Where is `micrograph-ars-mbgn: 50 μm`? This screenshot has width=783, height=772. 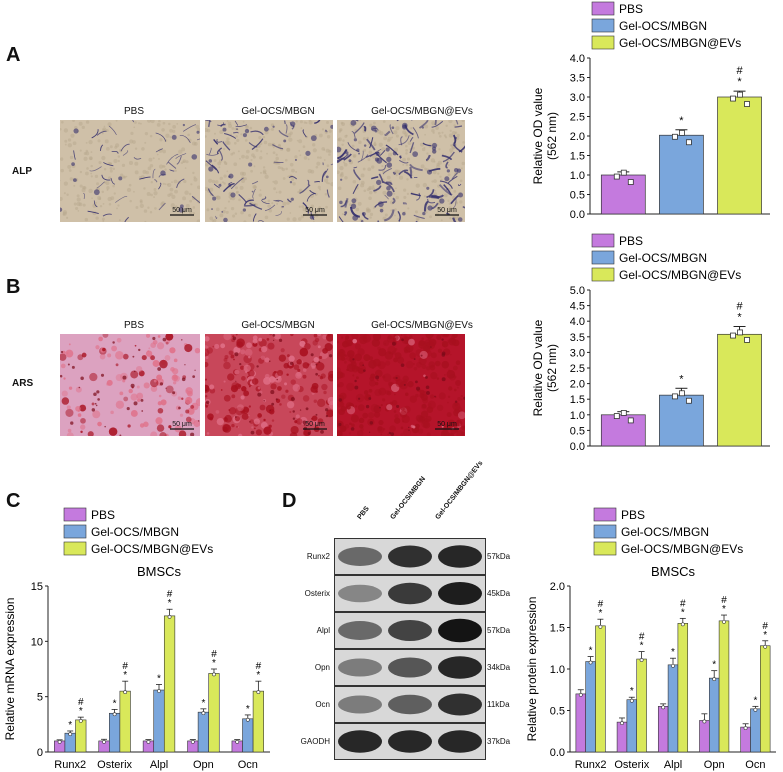
micrograph-ars-mbgn: 50 μm is located at coordinates (269, 385).